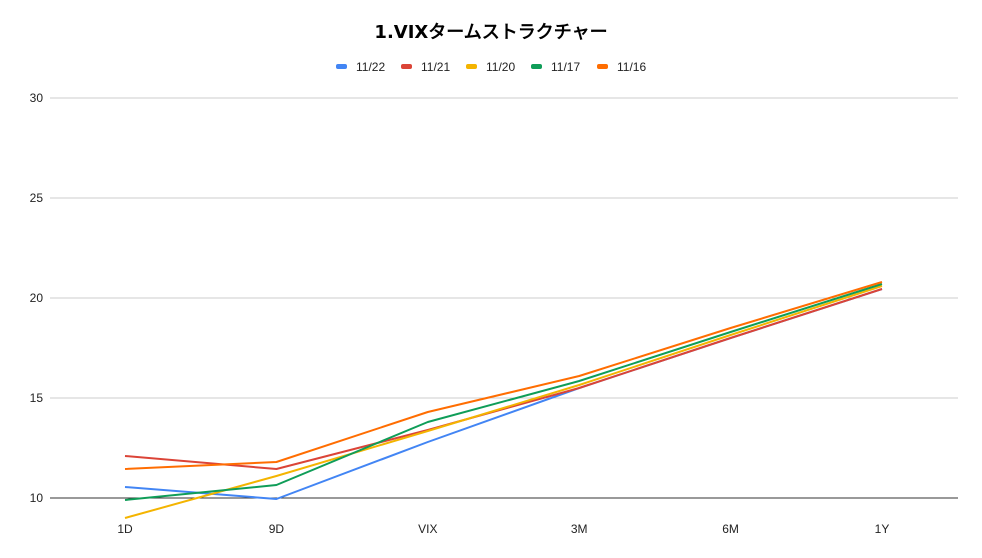 This screenshot has height=558, width=982. I want to click on chart-title: 1.VIXタームストラクチャー, so click(491, 32).